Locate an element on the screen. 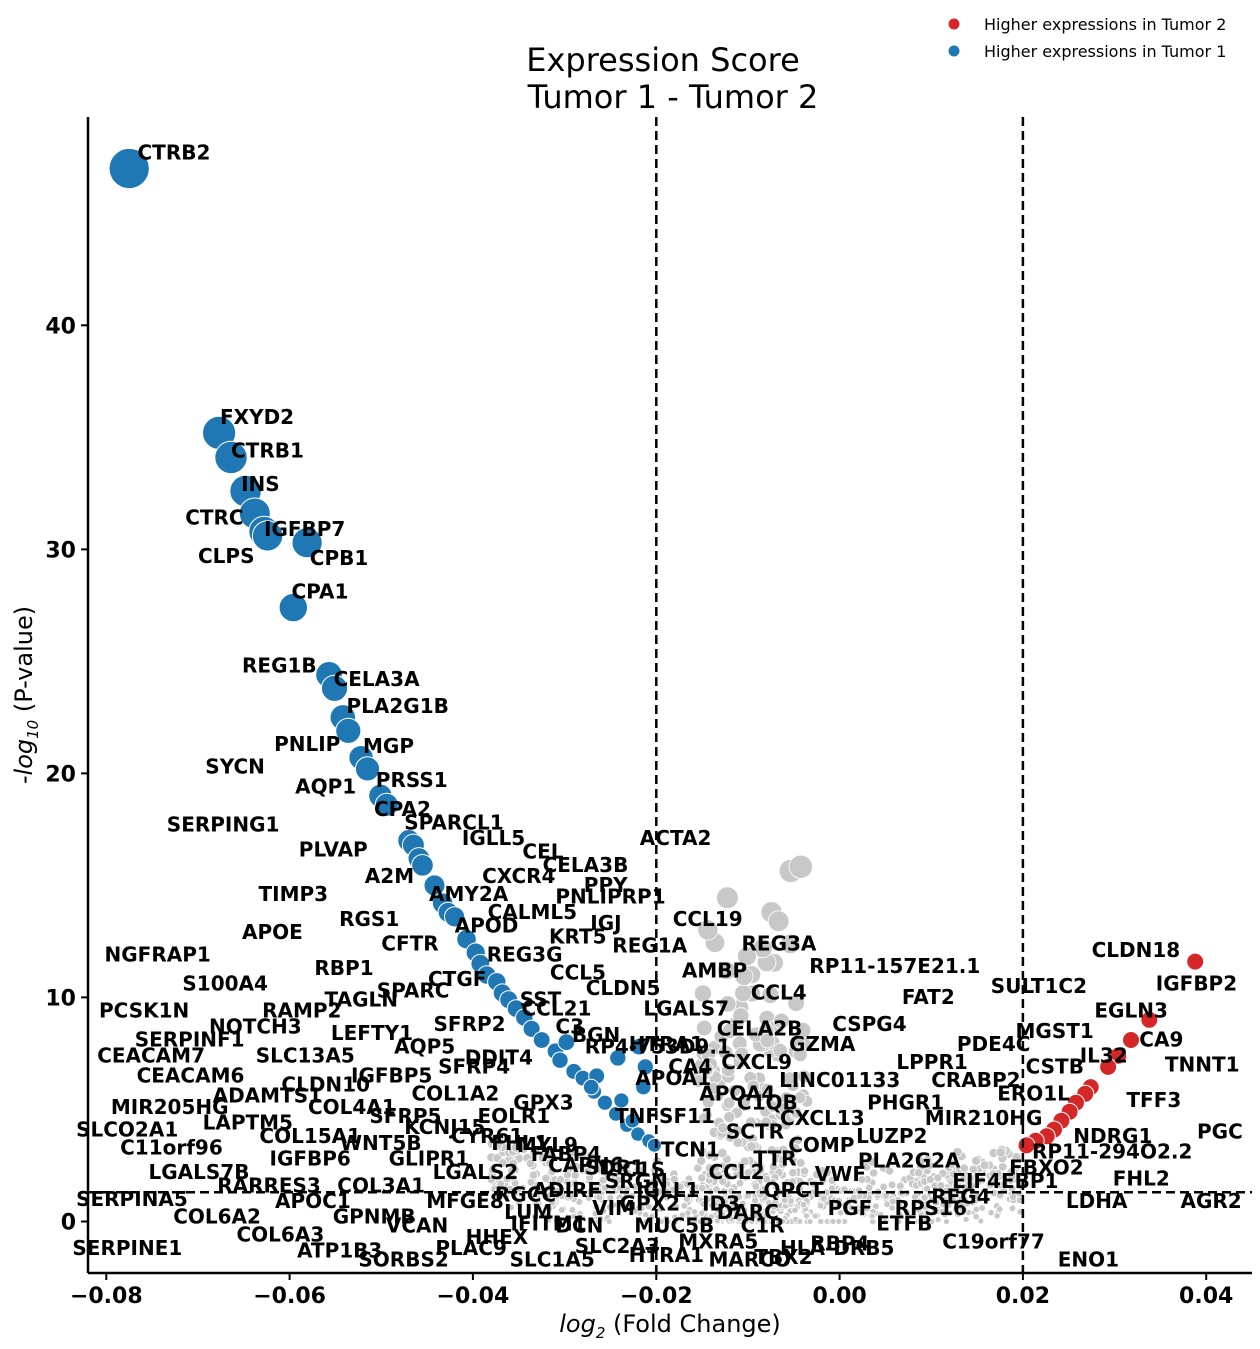 The height and width of the screenshot is (1349, 1260). gene-label: TCN1 is located at coordinates (690, 1150).